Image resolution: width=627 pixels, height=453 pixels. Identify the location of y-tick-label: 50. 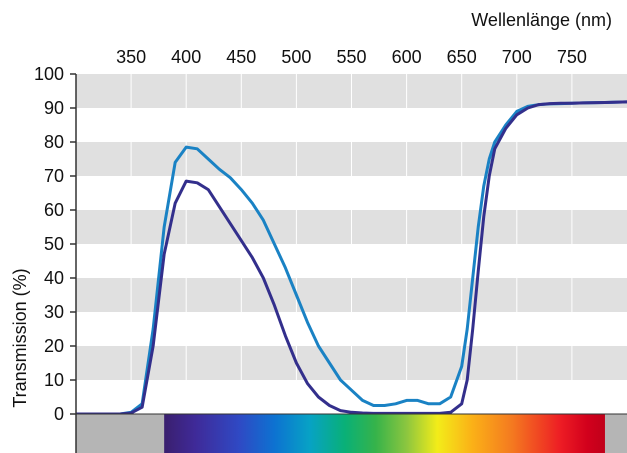
(54, 244).